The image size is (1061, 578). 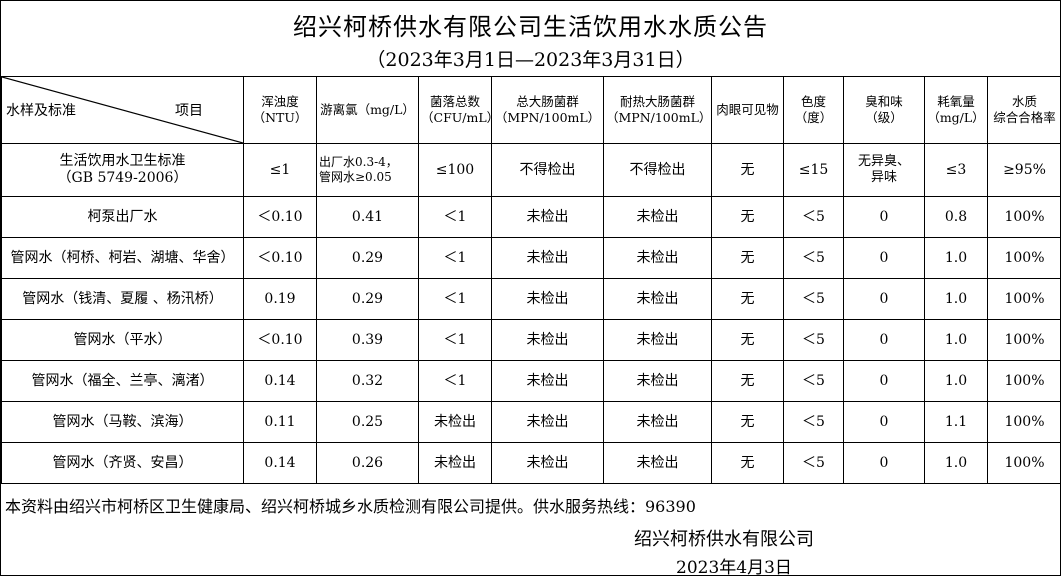 I want to click on value-cell: 0.26, so click(x=368, y=463).